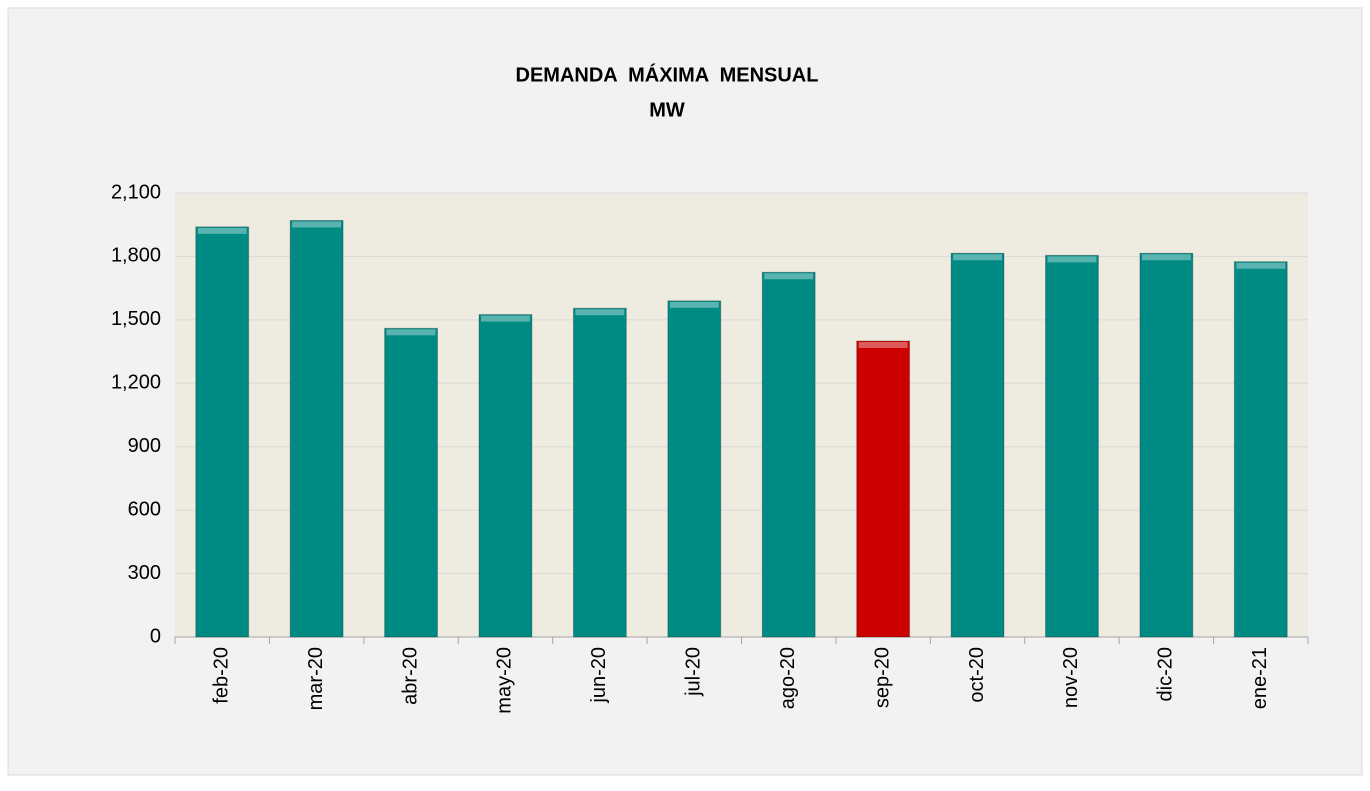 The width and height of the screenshot is (1370, 791). What do you see at coordinates (136, 383) in the screenshot?
I see `y-tick-label: 1,200` at bounding box center [136, 383].